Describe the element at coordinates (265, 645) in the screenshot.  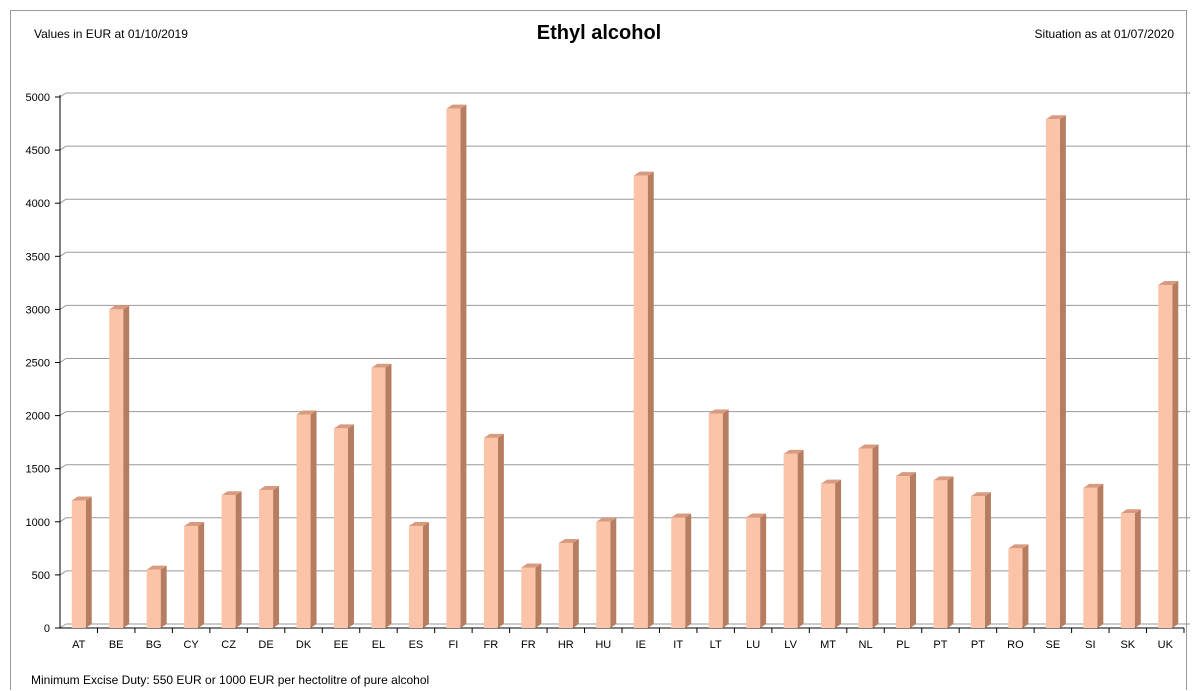
I see `x-tick-label: DE` at that location.